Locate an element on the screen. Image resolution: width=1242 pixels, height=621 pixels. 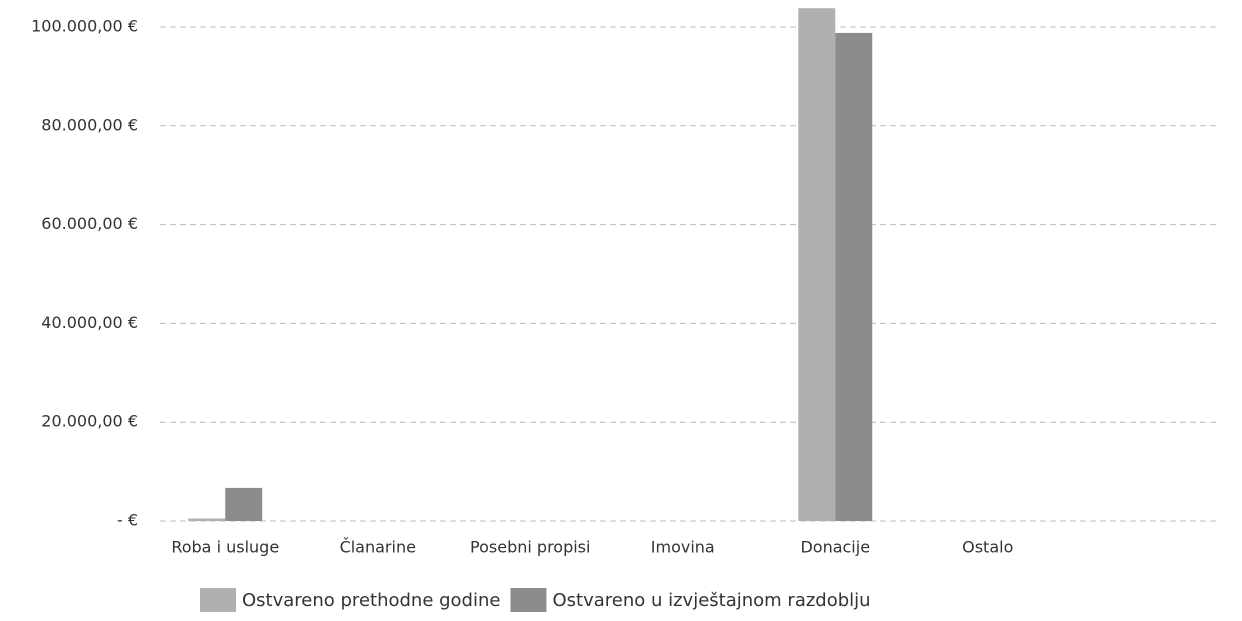
legend-label: Ostvareno prethodne godine is located at coordinates (371, 600).